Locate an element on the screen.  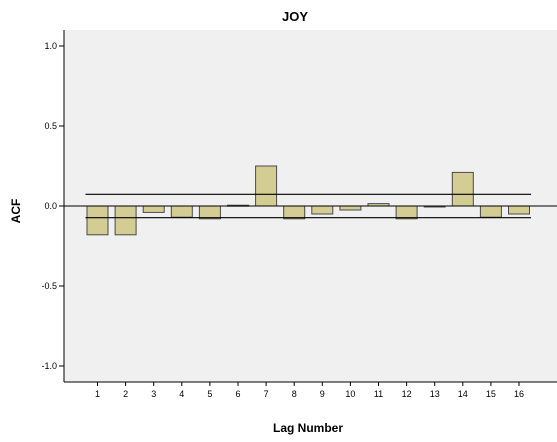
y-tick-label: -1.0 is located at coordinates (49, 366).